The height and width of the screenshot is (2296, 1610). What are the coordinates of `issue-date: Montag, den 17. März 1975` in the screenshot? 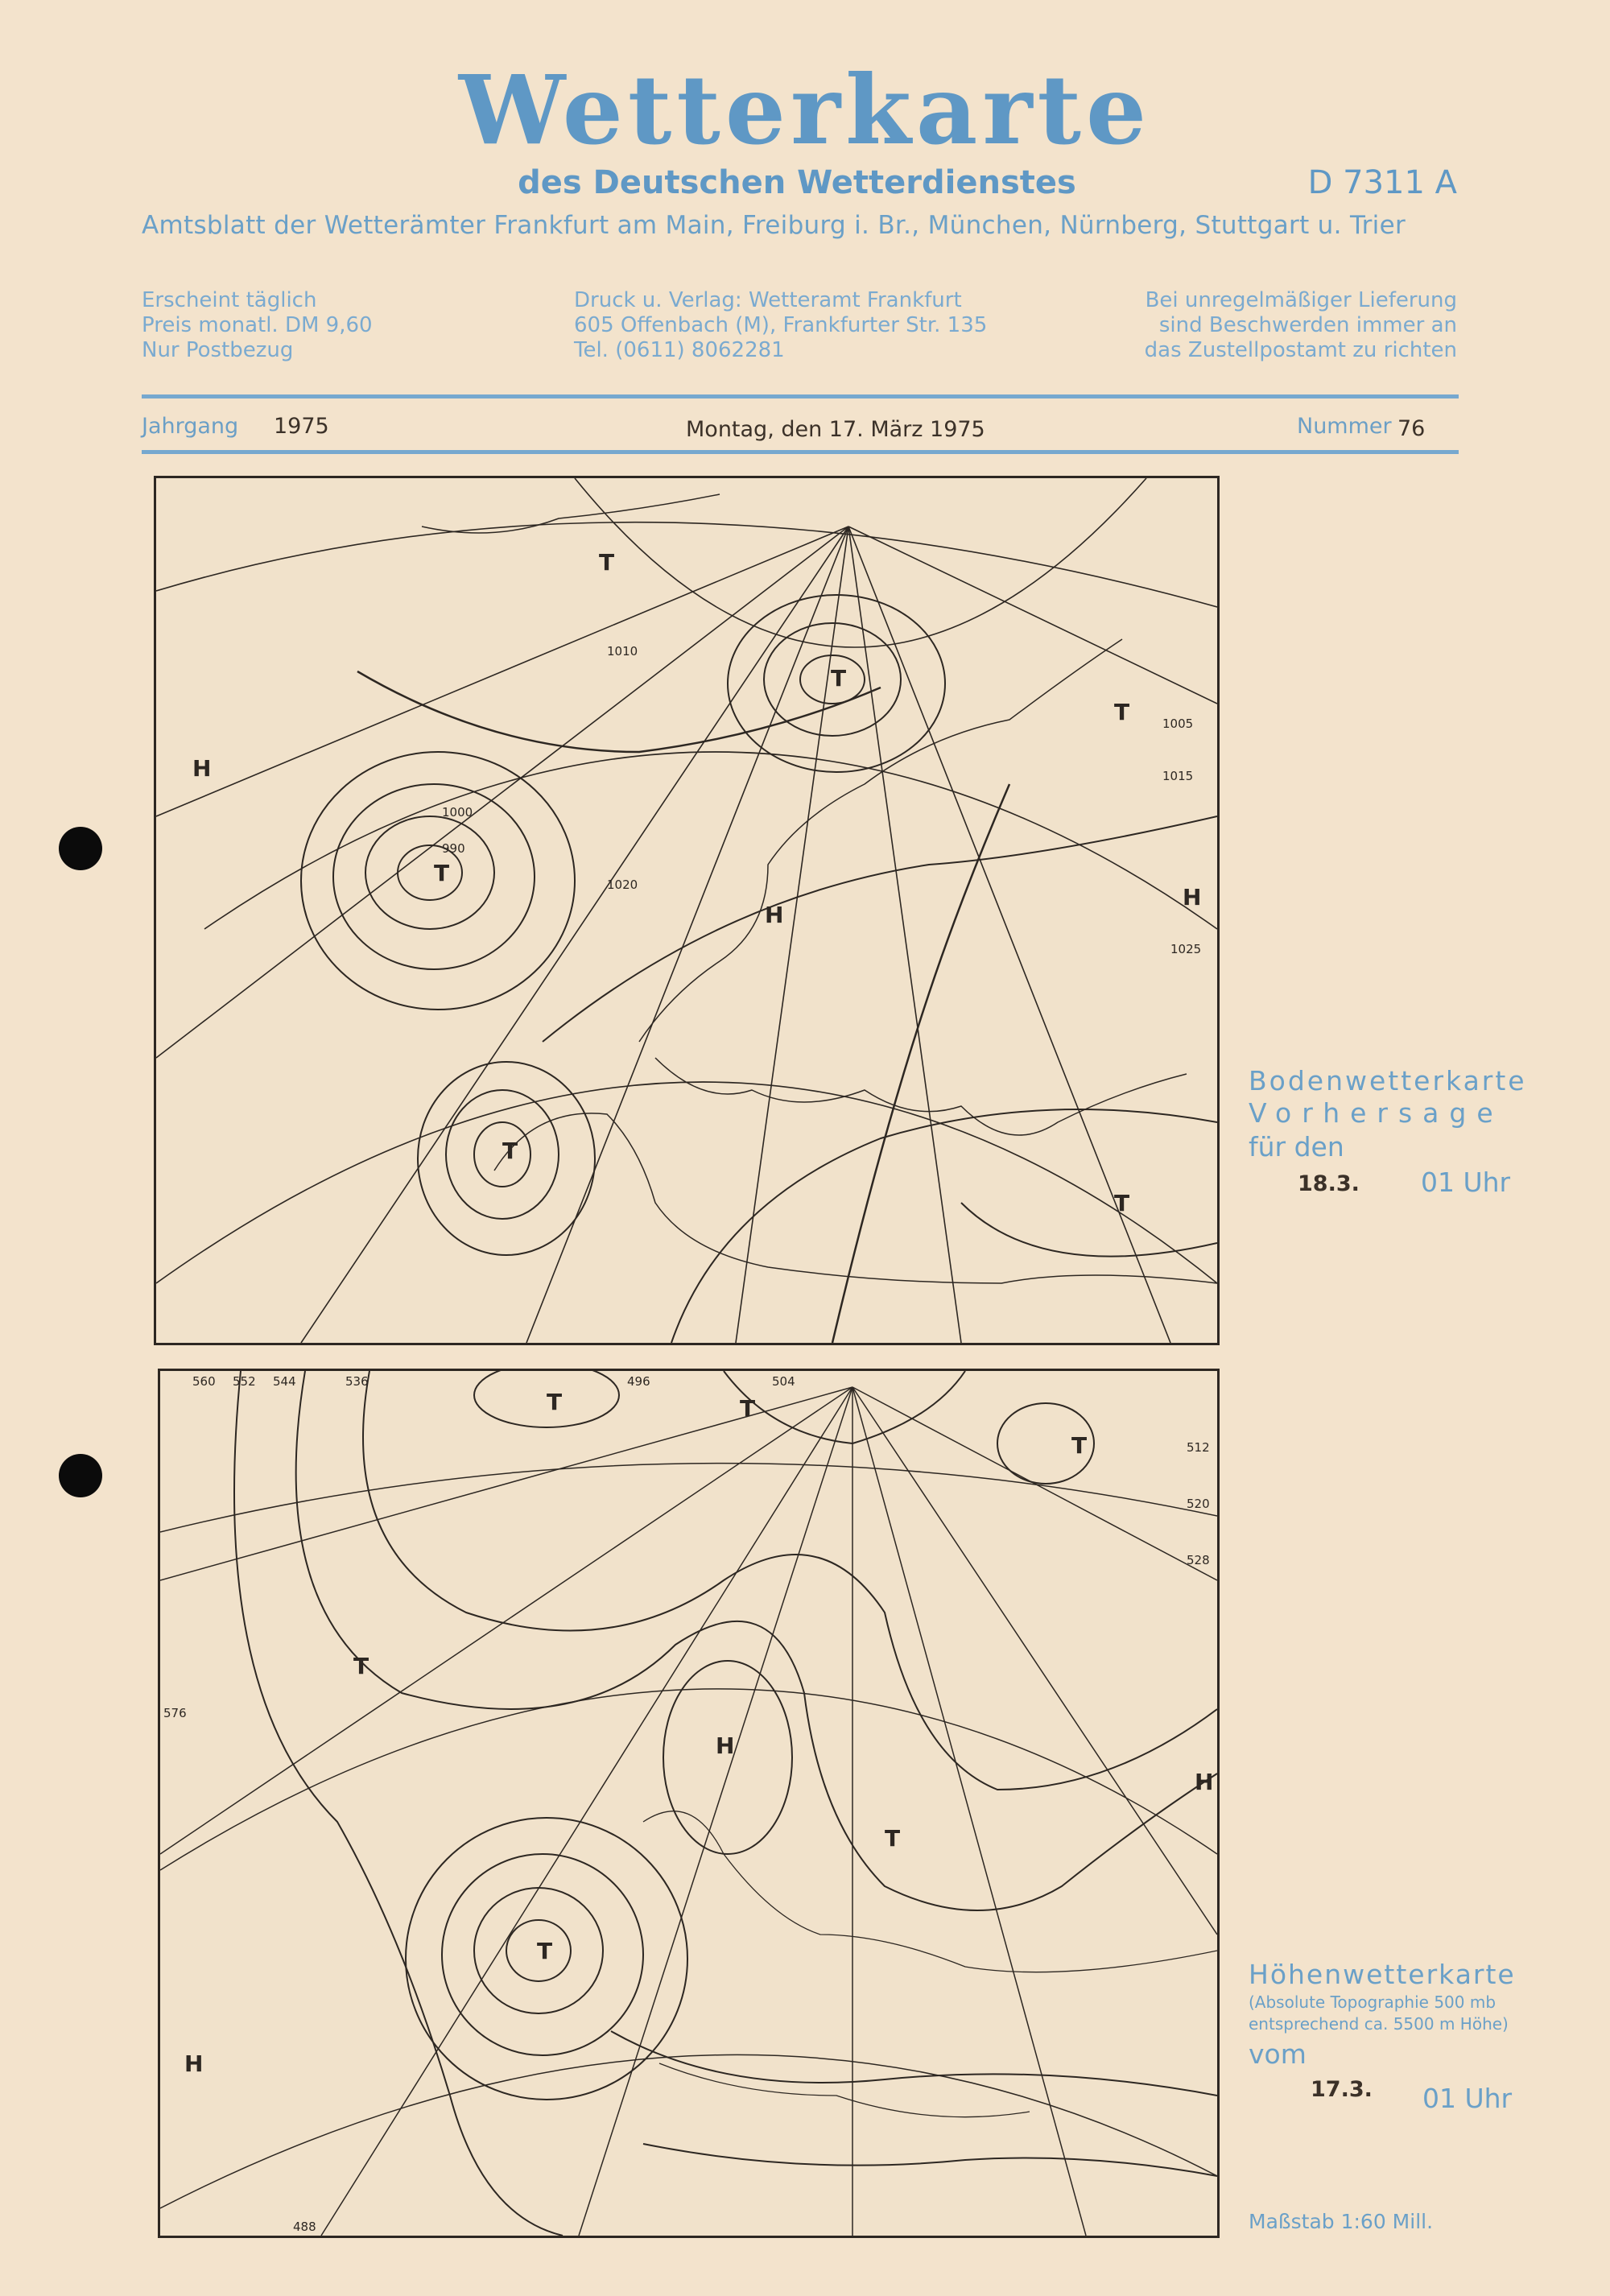 It's located at (835, 429).